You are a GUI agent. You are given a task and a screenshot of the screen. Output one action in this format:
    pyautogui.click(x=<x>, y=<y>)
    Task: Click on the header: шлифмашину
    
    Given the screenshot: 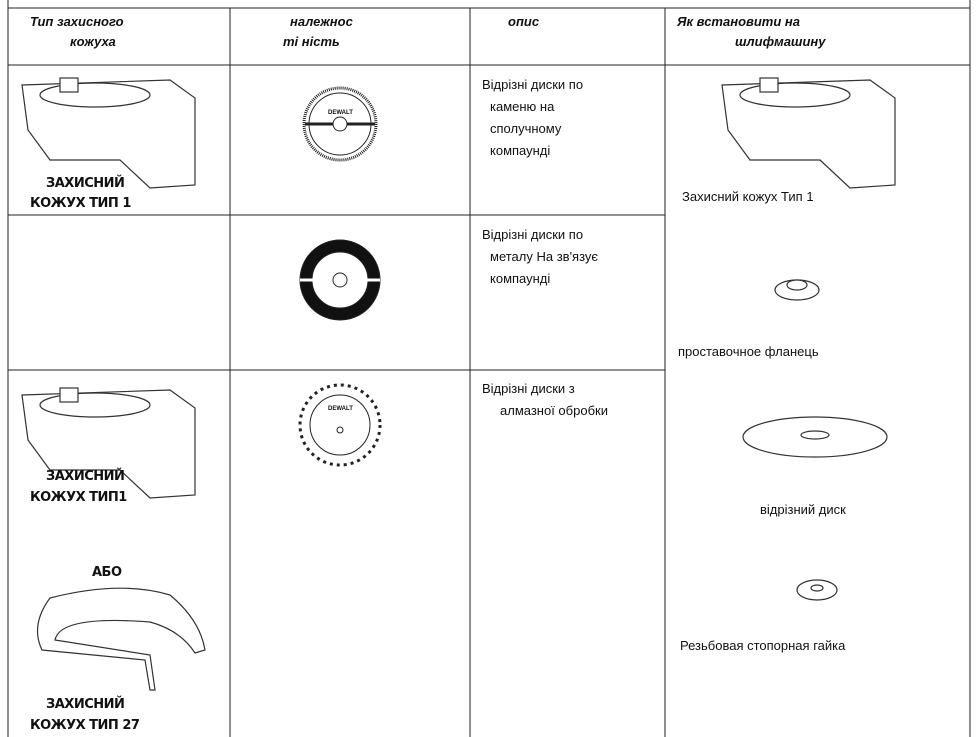 What is the action you would take?
    pyautogui.click(x=780, y=41)
    